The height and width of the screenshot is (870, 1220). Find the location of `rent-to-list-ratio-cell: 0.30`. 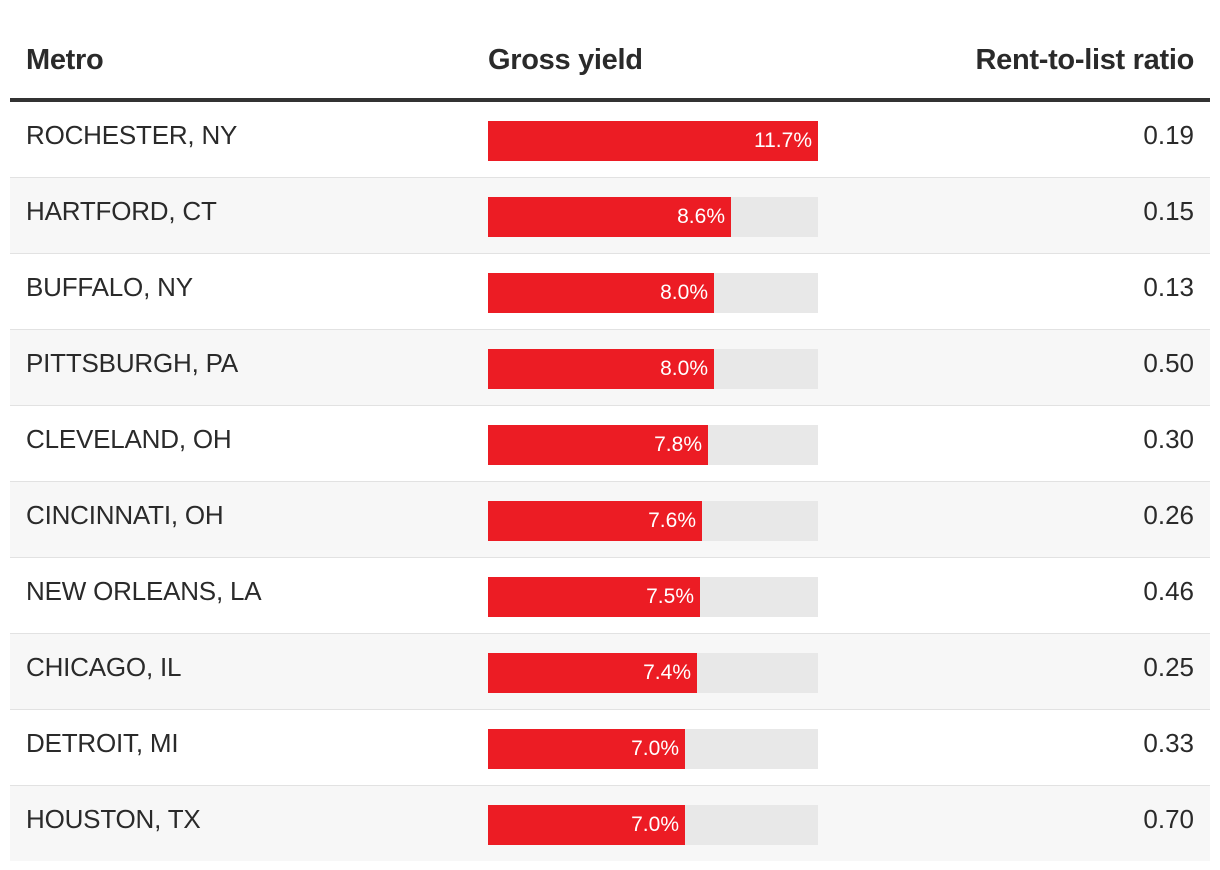

rent-to-list-ratio-cell: 0.30 is located at coordinates (1168, 439).